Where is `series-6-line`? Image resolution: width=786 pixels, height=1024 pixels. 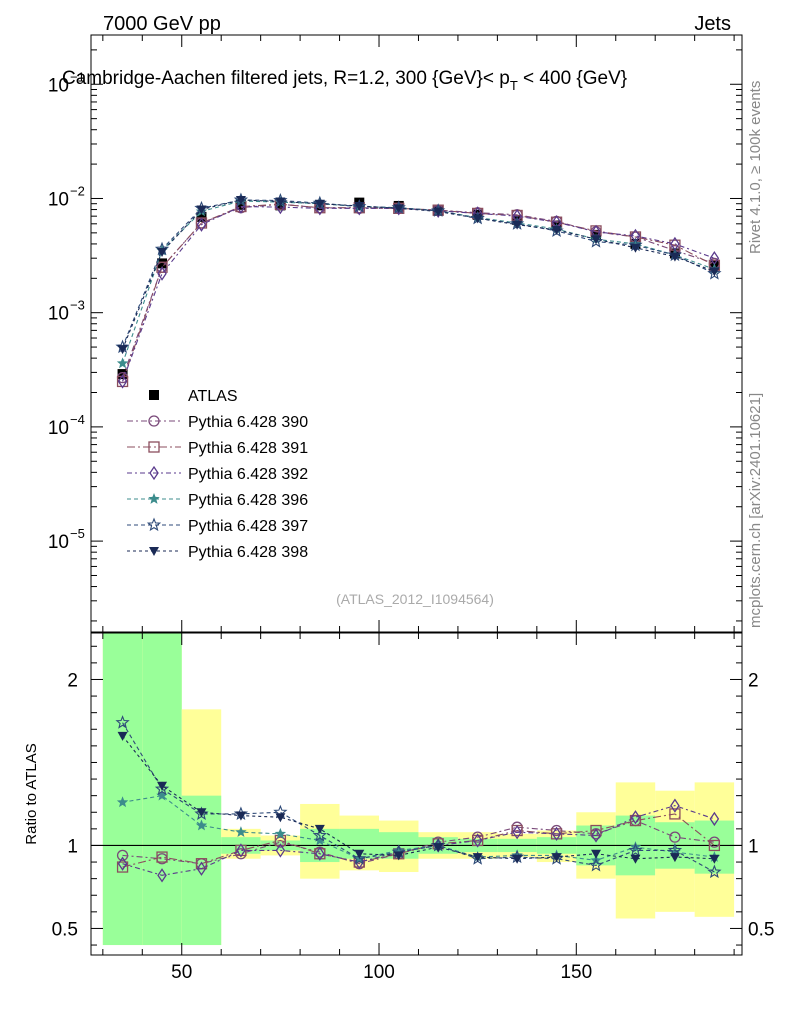
series-6-line is located at coordinates (418, 274).